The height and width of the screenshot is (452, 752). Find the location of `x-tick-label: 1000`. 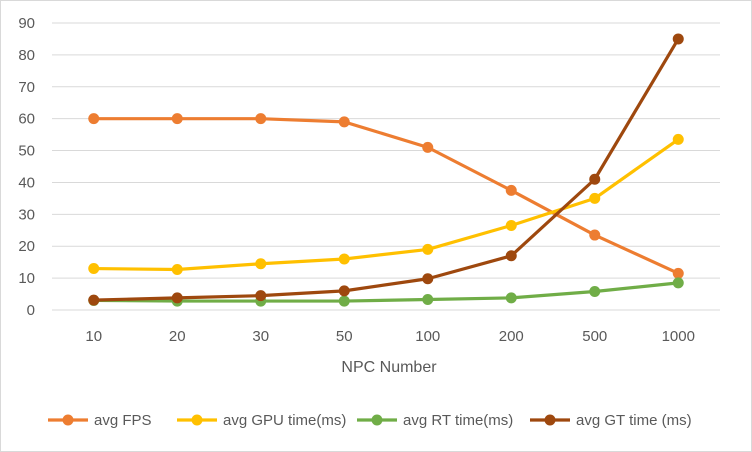

x-tick-label: 1000 is located at coordinates (678, 336).